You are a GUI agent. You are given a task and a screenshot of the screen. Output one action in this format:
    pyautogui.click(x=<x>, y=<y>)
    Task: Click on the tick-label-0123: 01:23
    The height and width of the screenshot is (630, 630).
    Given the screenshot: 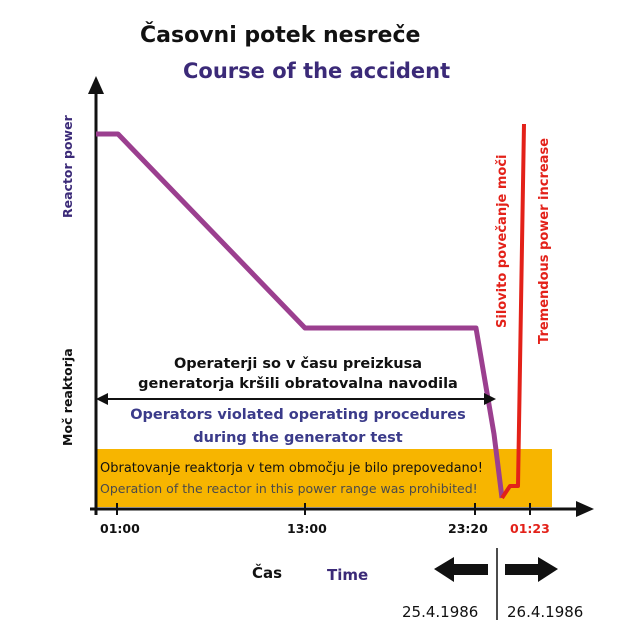 What is the action you would take?
    pyautogui.click(x=530, y=528)
    